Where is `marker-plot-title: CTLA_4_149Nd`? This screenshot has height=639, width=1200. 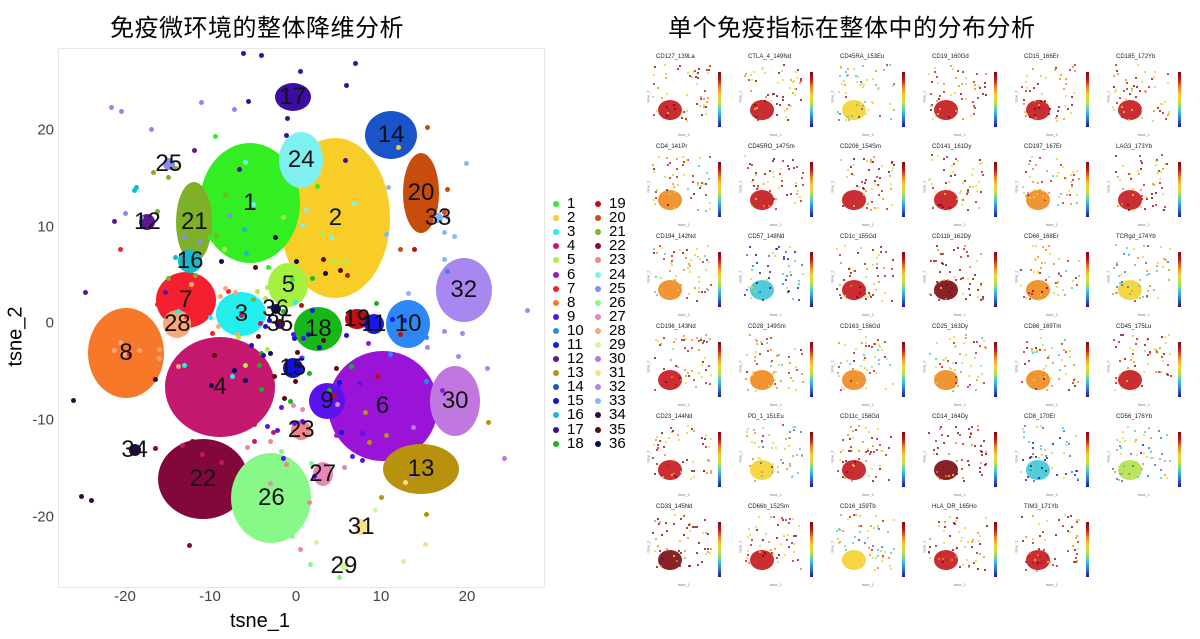
marker-plot-title: CTLA_4_149Nd is located at coordinates (770, 57).